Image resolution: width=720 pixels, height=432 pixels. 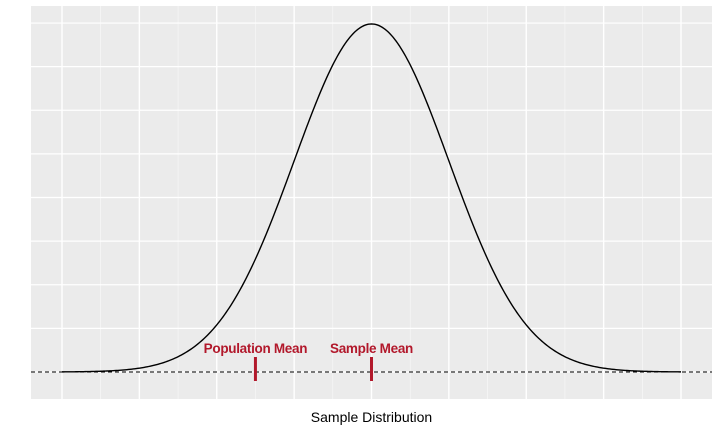 I want to click on population-mean-label: Population Mean, so click(x=256, y=348).